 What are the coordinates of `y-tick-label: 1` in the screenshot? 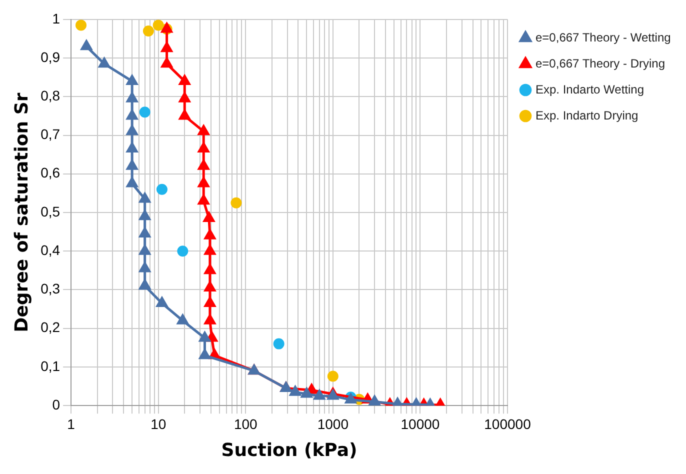 It's located at (56, 18).